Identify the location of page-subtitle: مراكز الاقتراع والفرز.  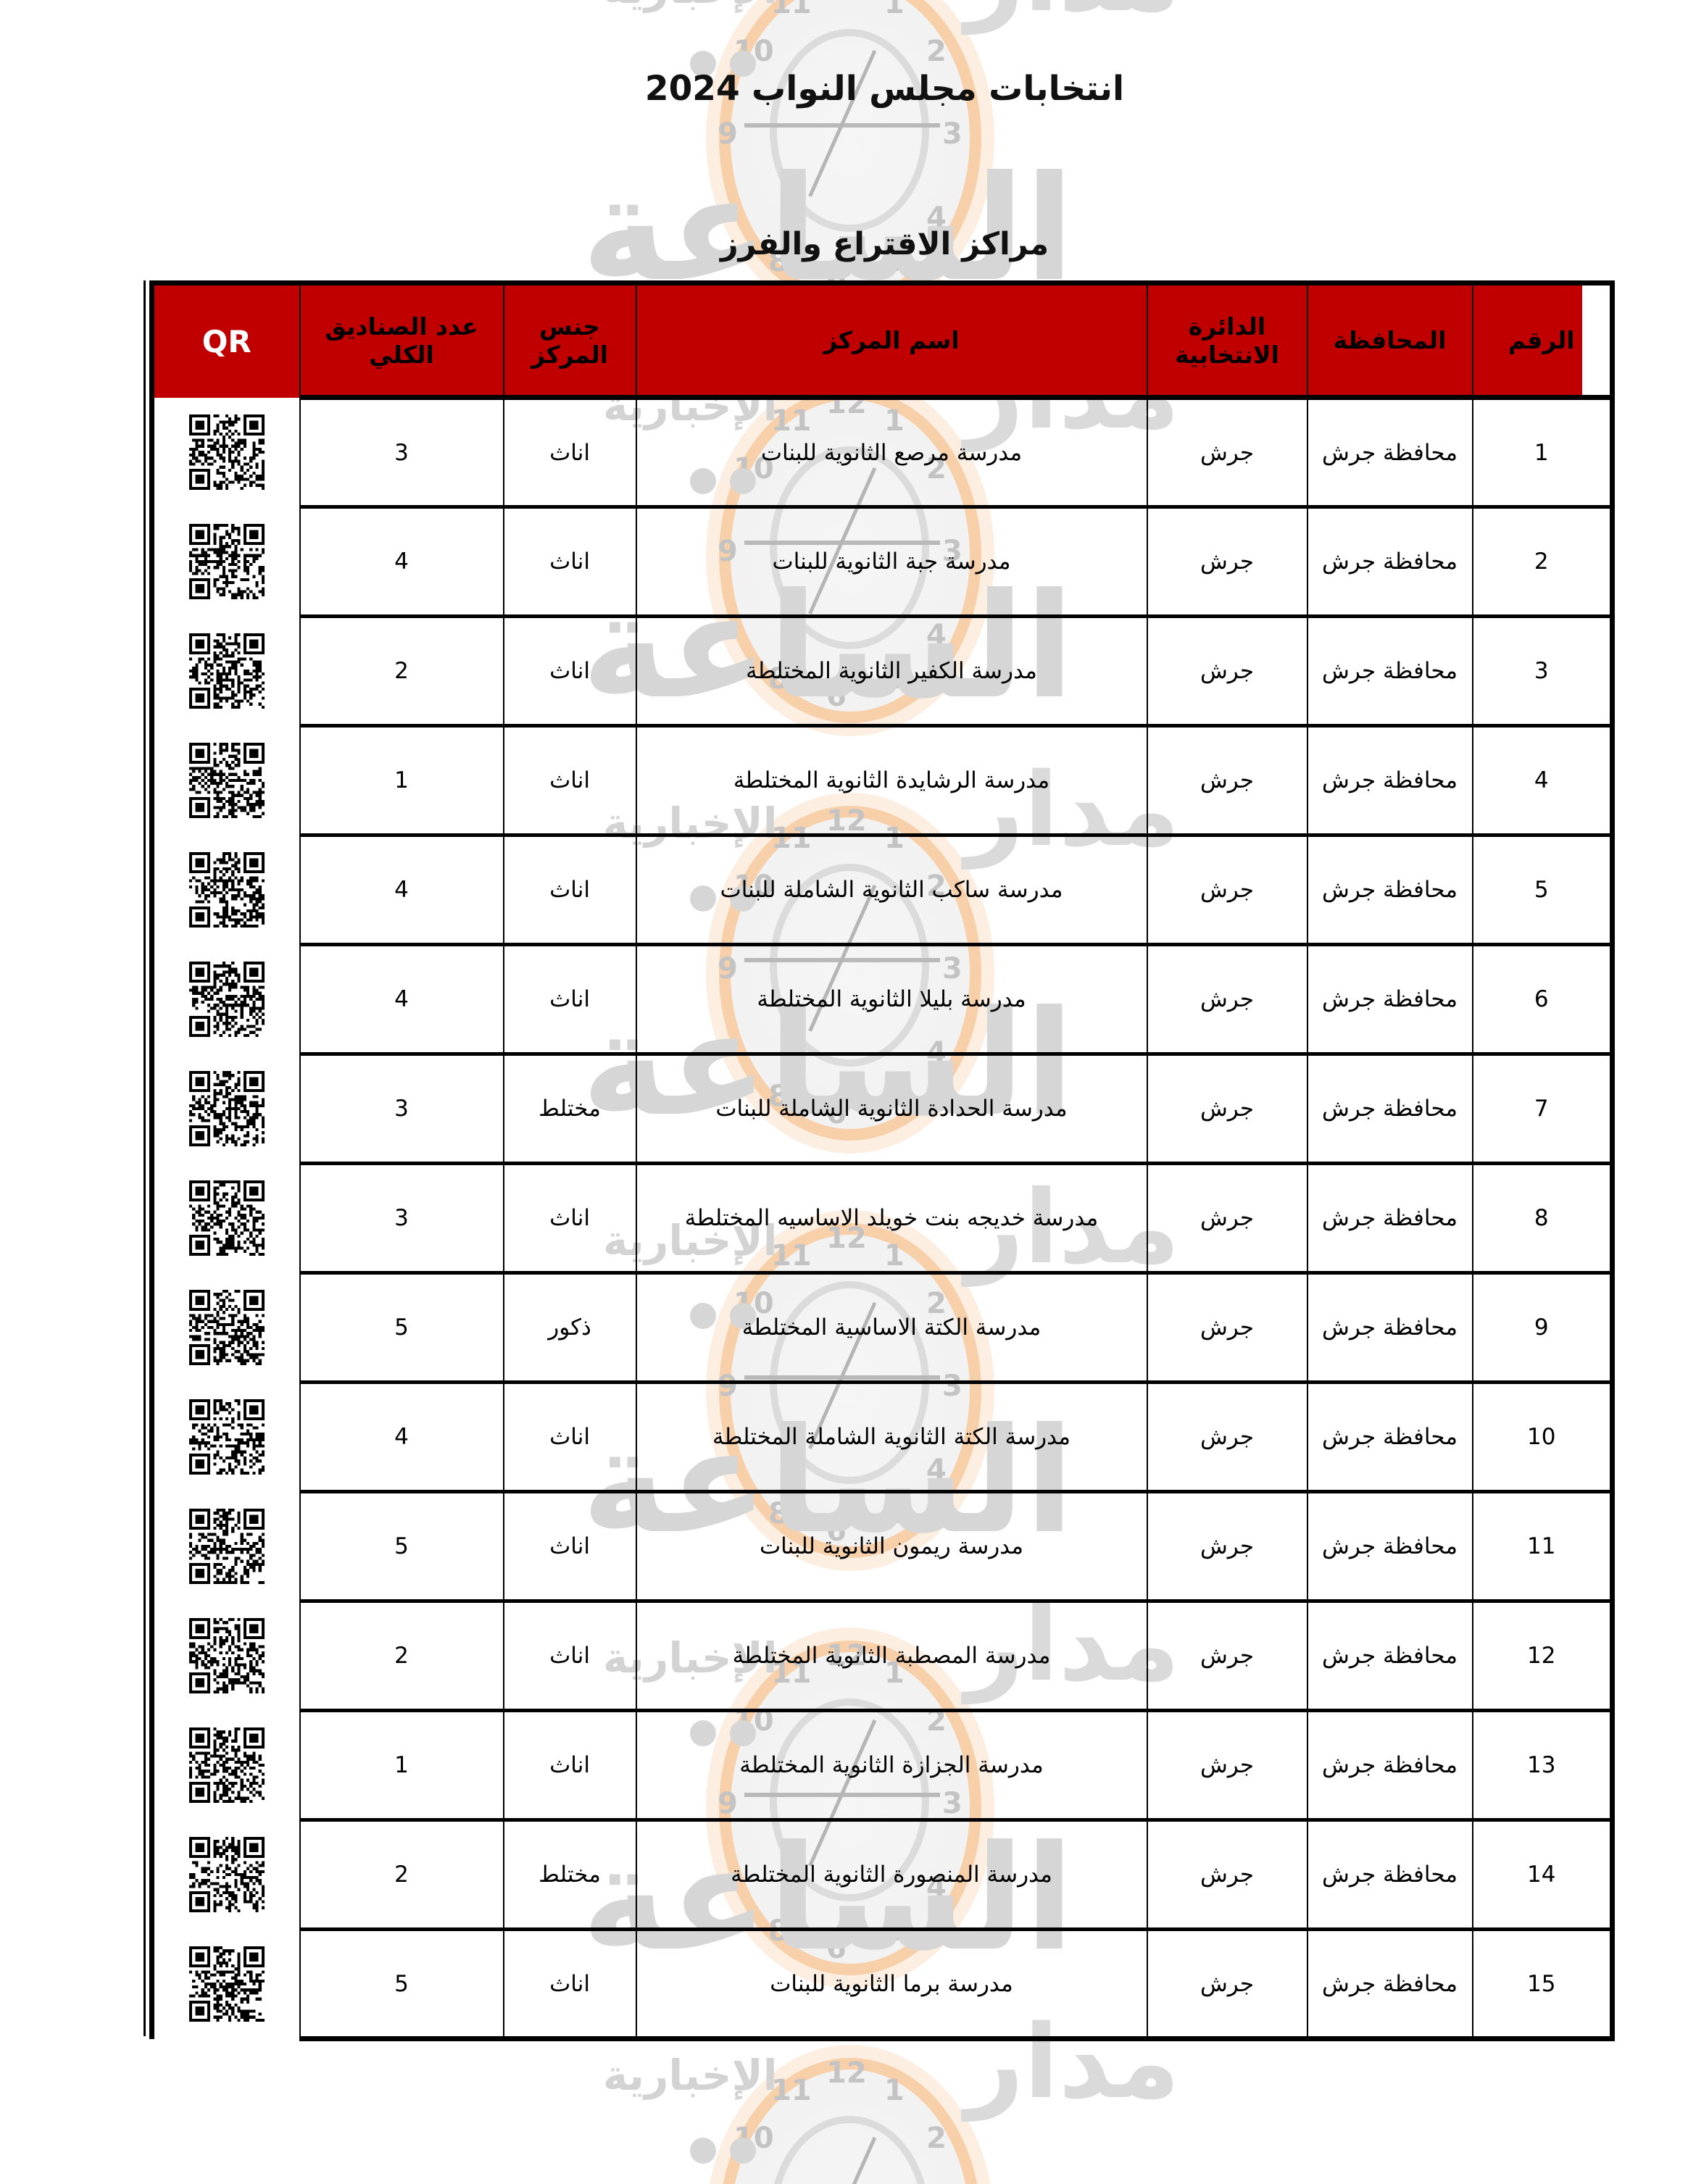
(884, 244).